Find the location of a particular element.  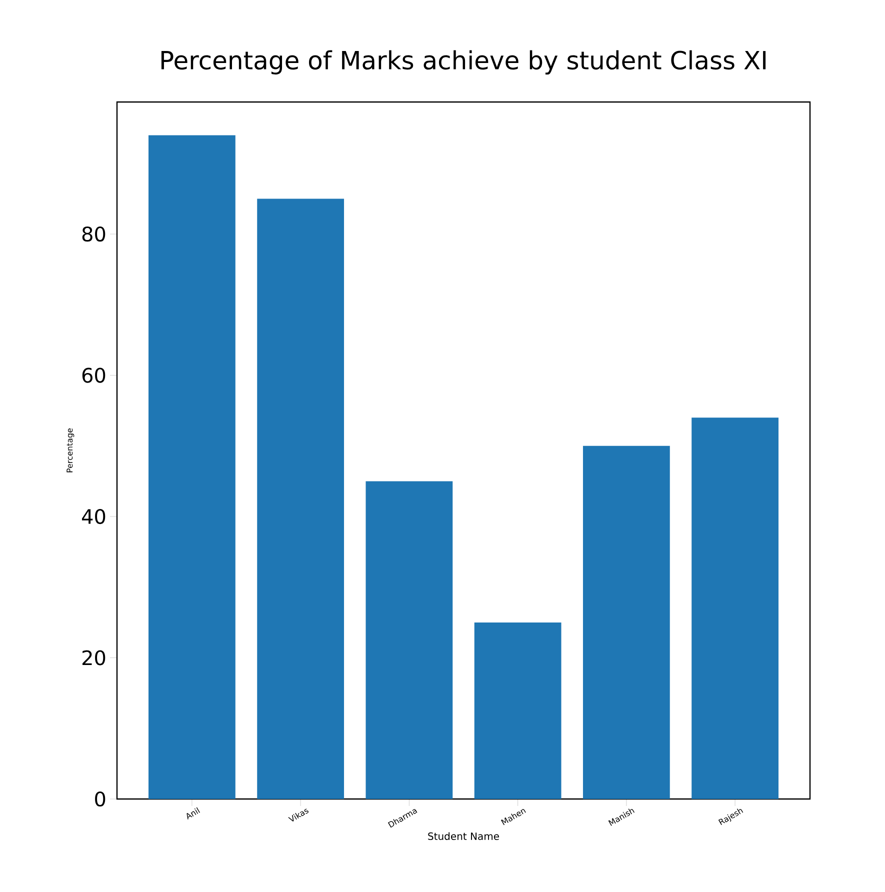

x-tick-label: Anil is located at coordinates (193, 813).